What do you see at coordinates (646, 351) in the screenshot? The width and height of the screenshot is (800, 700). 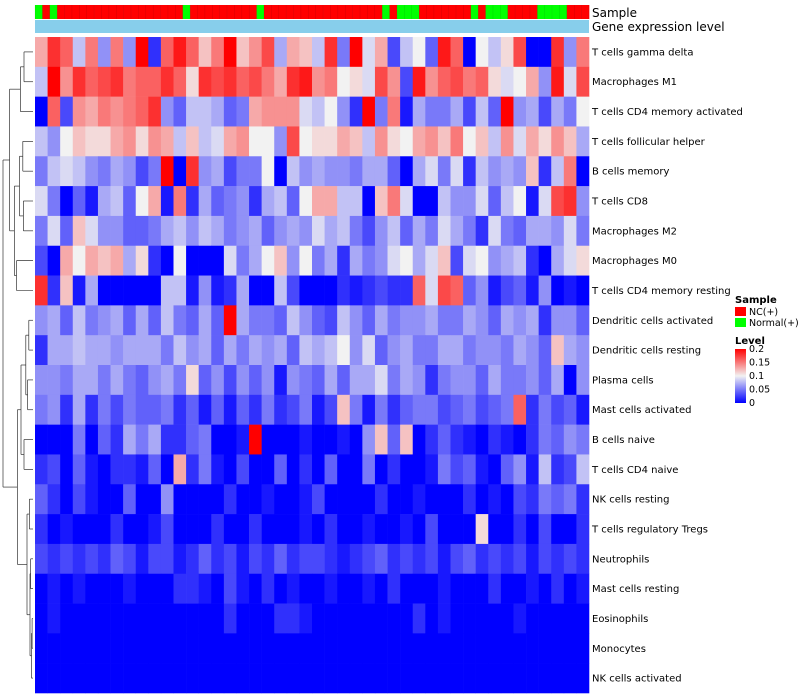 I see `row-label: Dendritic cells resting` at bounding box center [646, 351].